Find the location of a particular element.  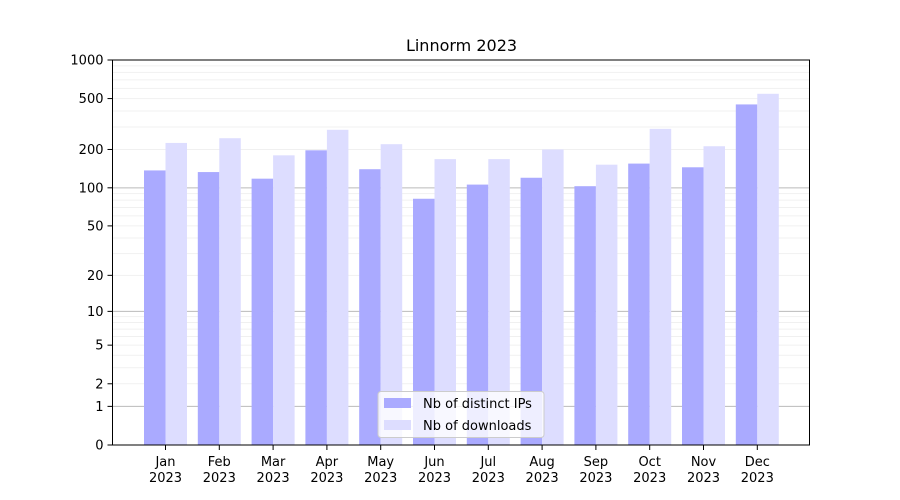

y-tick-label: 5 is located at coordinates (99, 346).